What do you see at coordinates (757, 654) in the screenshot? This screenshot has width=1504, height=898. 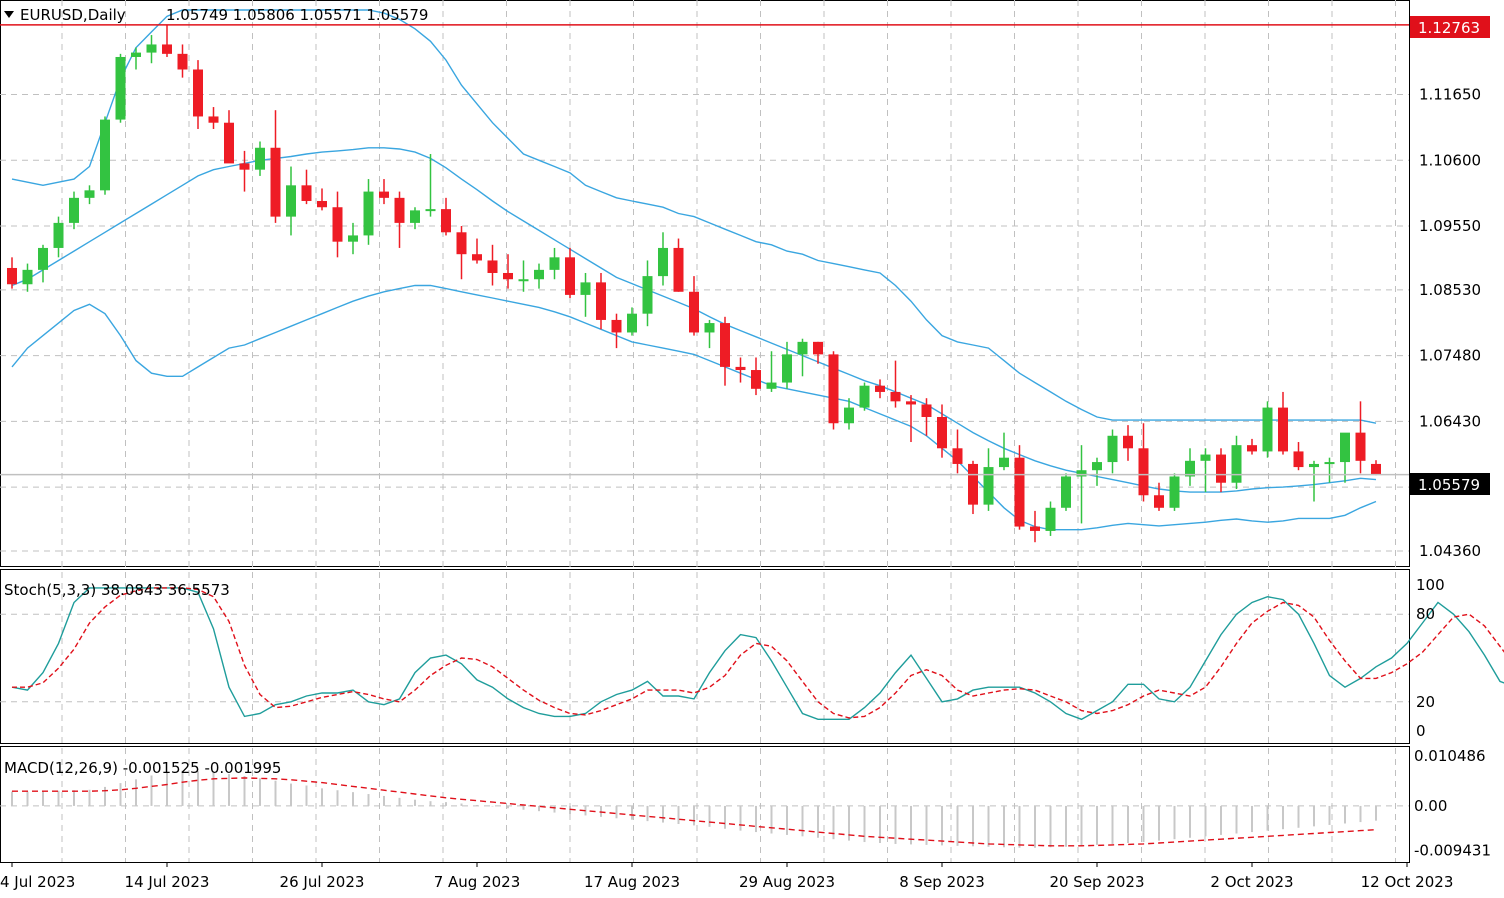 I see `stochastic-lines` at bounding box center [757, 654].